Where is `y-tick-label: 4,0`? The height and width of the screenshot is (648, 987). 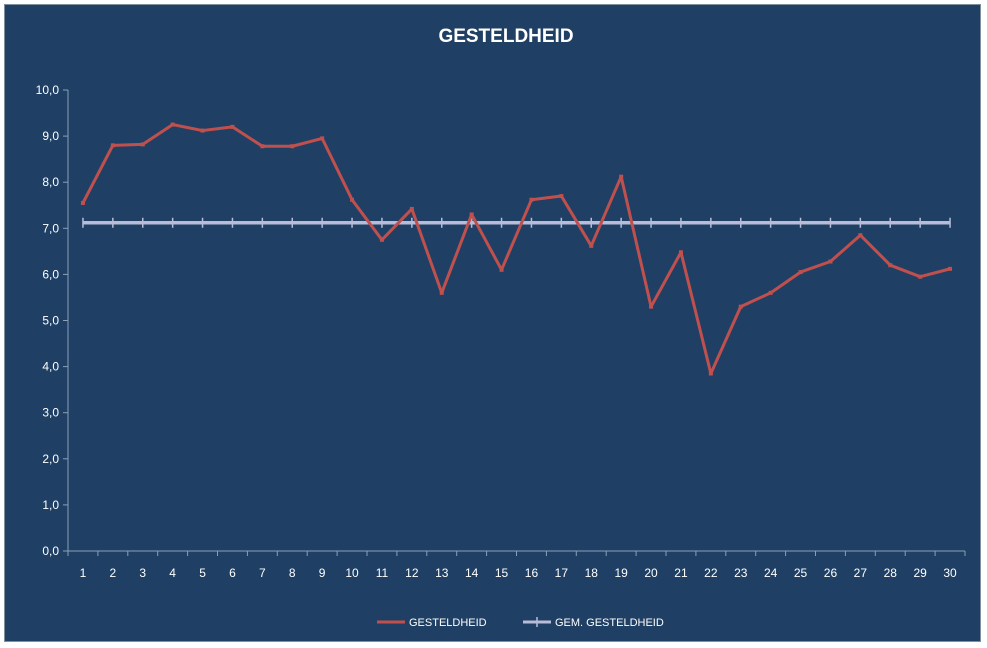 y-tick-label: 4,0 is located at coordinates (50, 367).